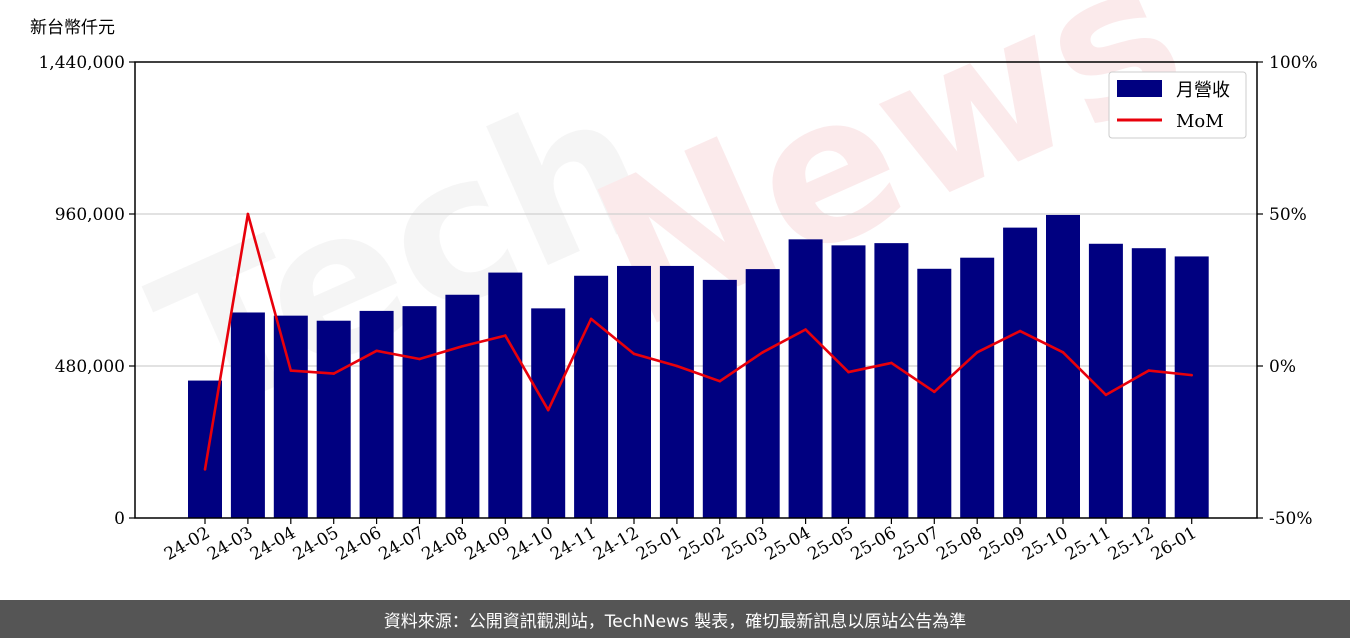 The width and height of the screenshot is (1350, 638). Describe the element at coordinates (916, 544) in the screenshot. I see `x-tick-label: 25-07` at that location.